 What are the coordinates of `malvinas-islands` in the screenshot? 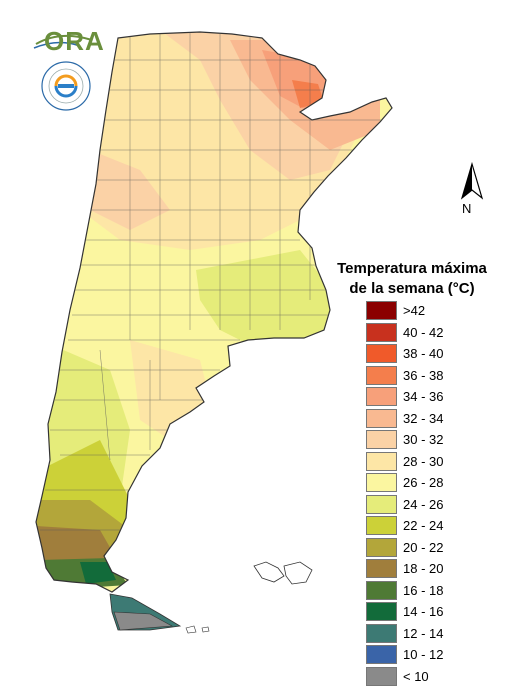 It's located at (283, 573).